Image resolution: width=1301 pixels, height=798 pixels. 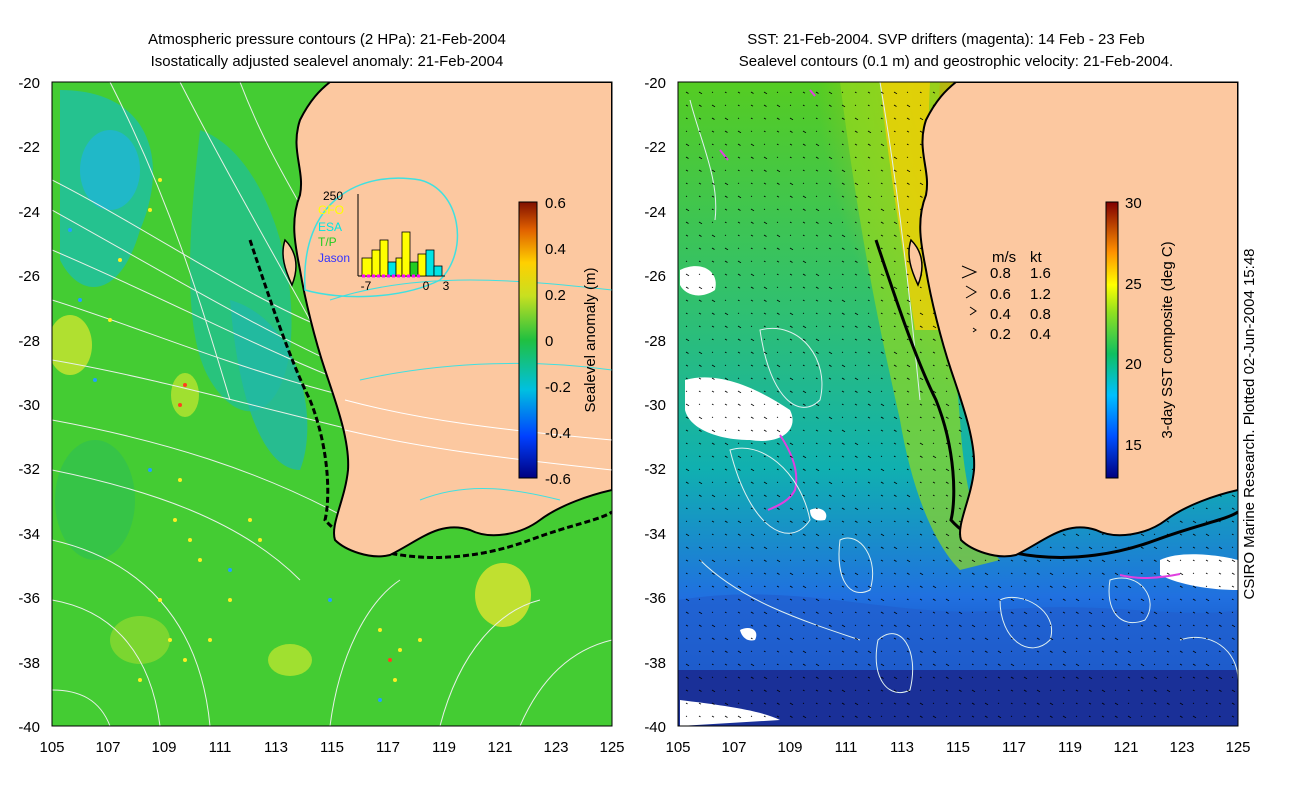 What do you see at coordinates (1004, 257) in the screenshot?
I see `velocity-key-header-ms: m/s` at bounding box center [1004, 257].